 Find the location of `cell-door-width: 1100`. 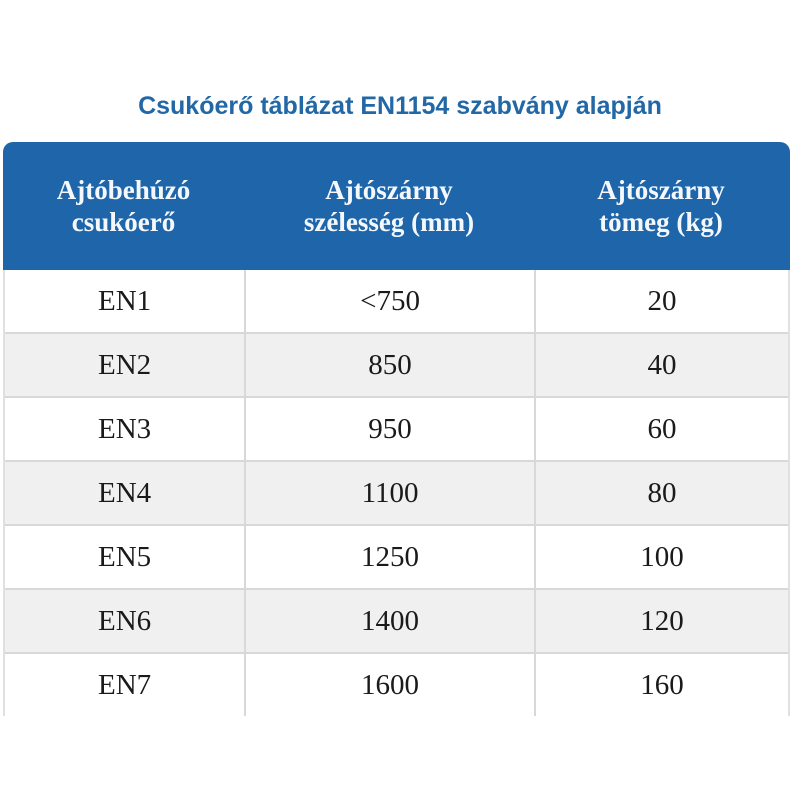

cell-door-width: 1100 is located at coordinates (391, 493).